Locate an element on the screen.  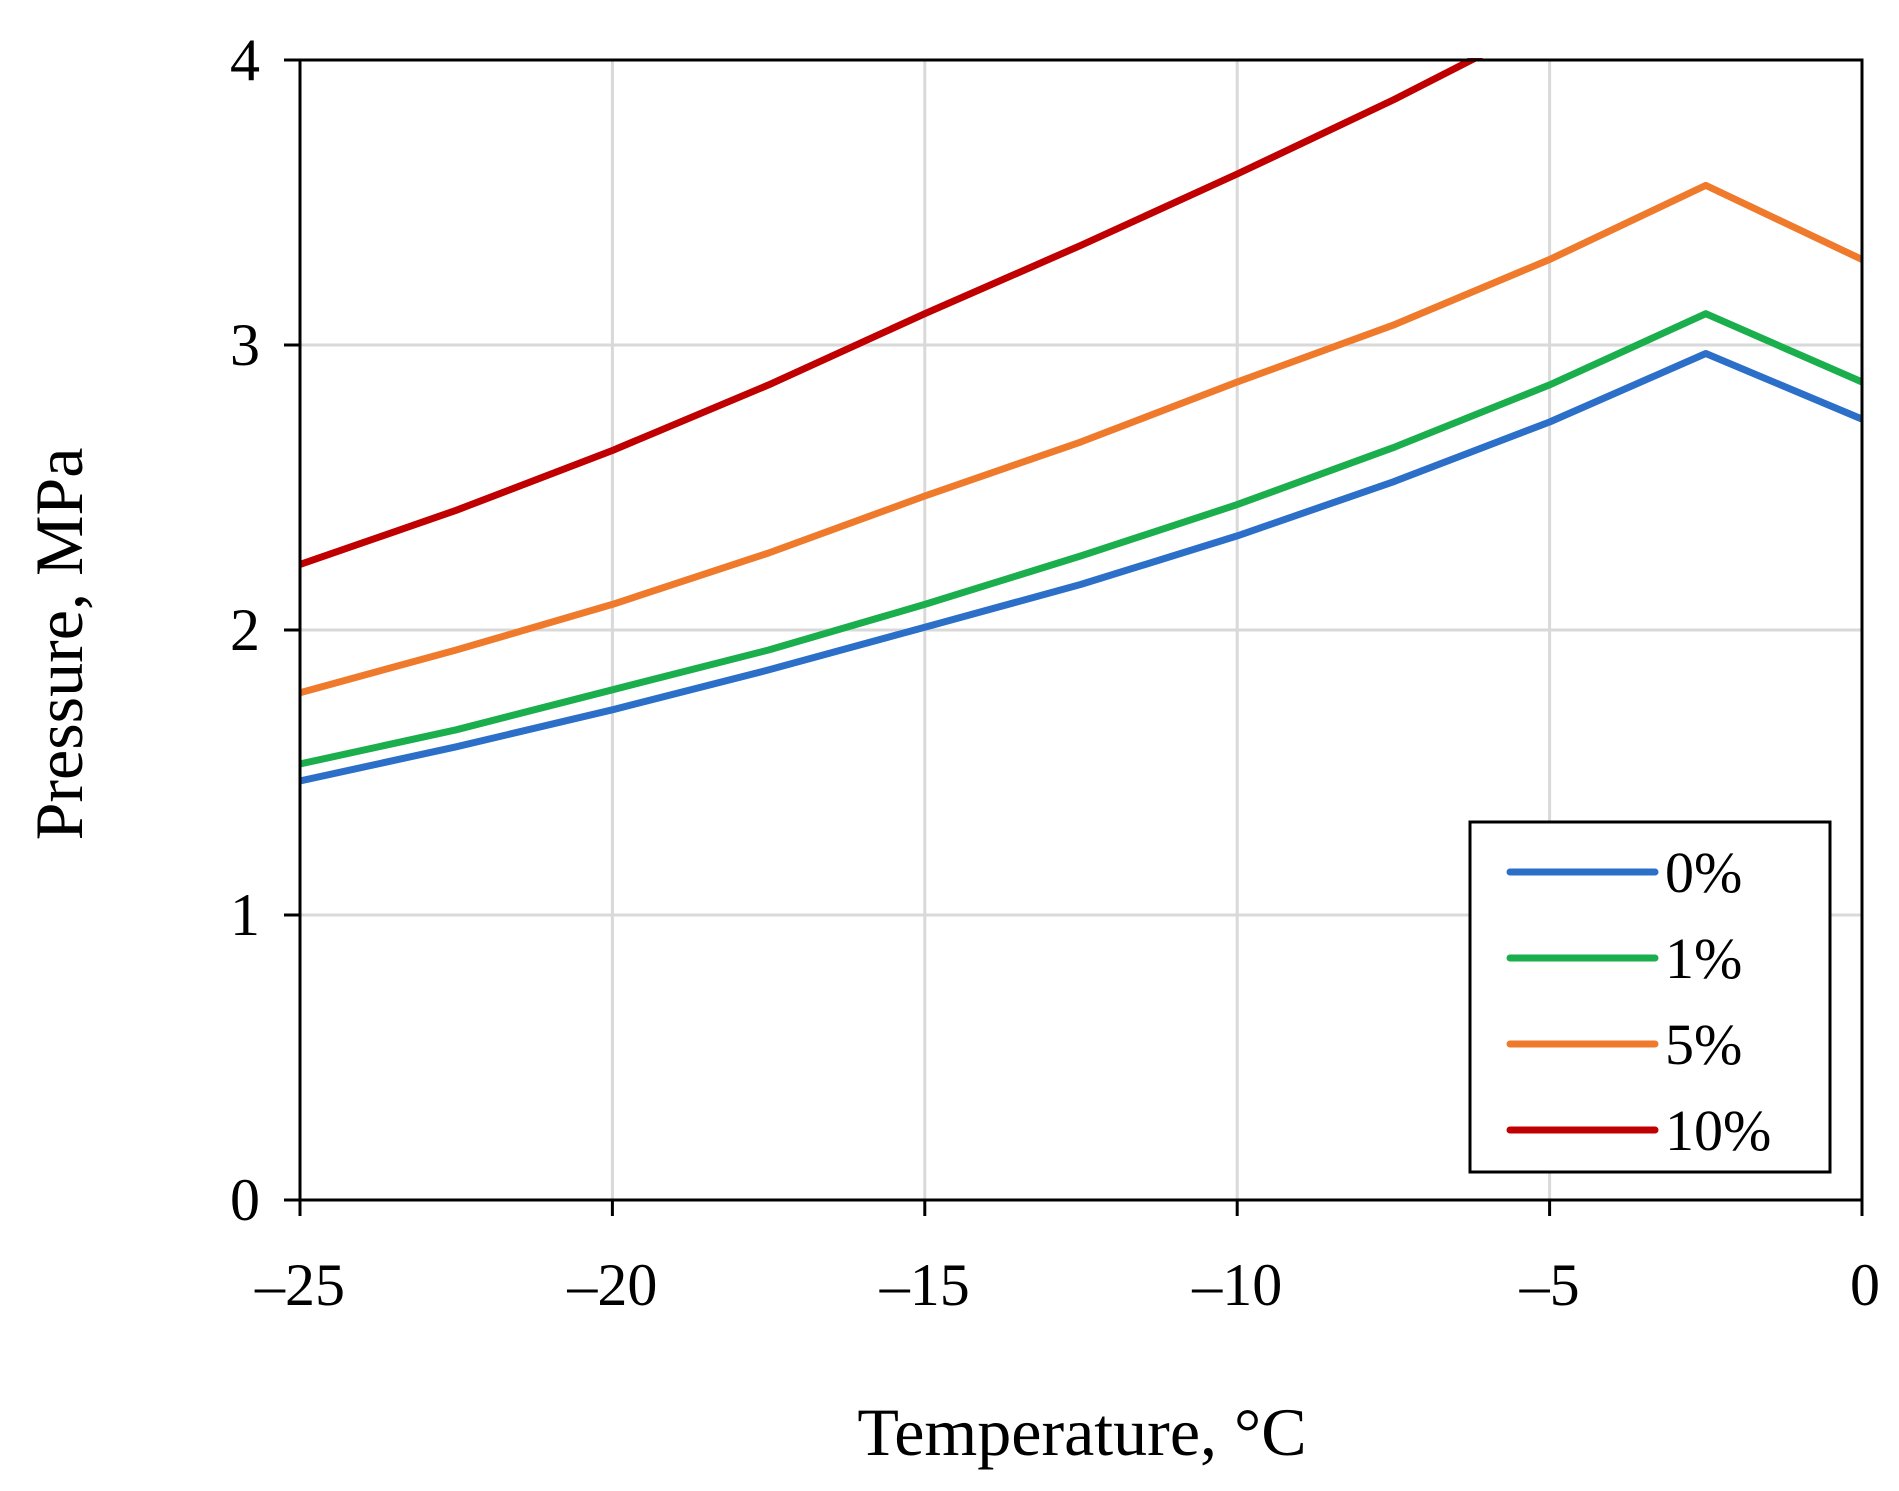
legend-box is located at coordinates (1650, 997).